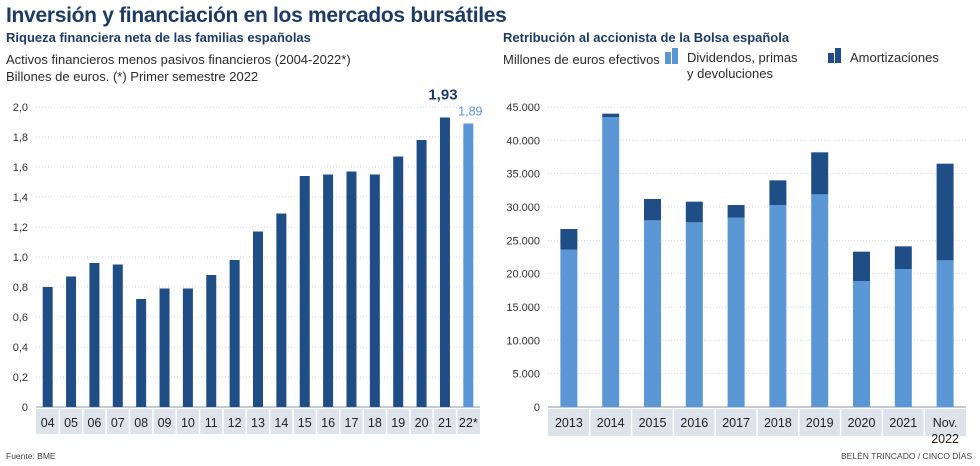 The height and width of the screenshot is (466, 980). I want to click on left-y-tick-label: 0,2, so click(20, 378).